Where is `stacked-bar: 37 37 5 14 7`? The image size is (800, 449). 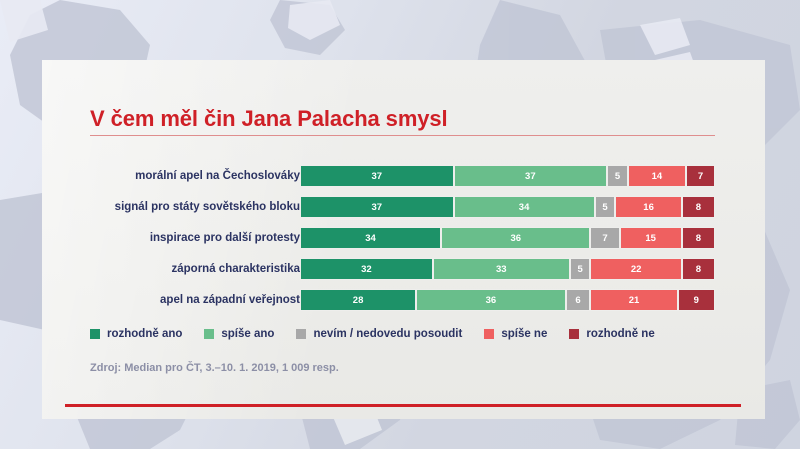 stacked-bar: 37 37 5 14 7 is located at coordinates (507, 176).